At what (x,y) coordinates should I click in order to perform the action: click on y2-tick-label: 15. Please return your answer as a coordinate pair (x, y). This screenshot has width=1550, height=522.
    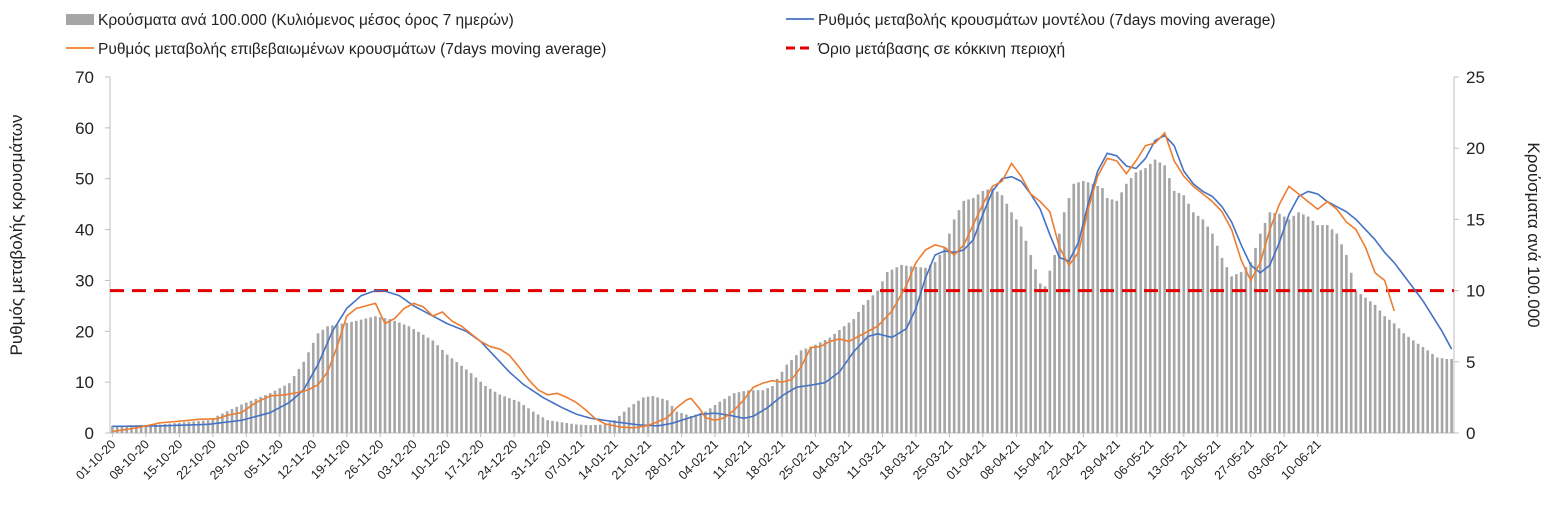
    Looking at the image, I should click on (1475, 219).